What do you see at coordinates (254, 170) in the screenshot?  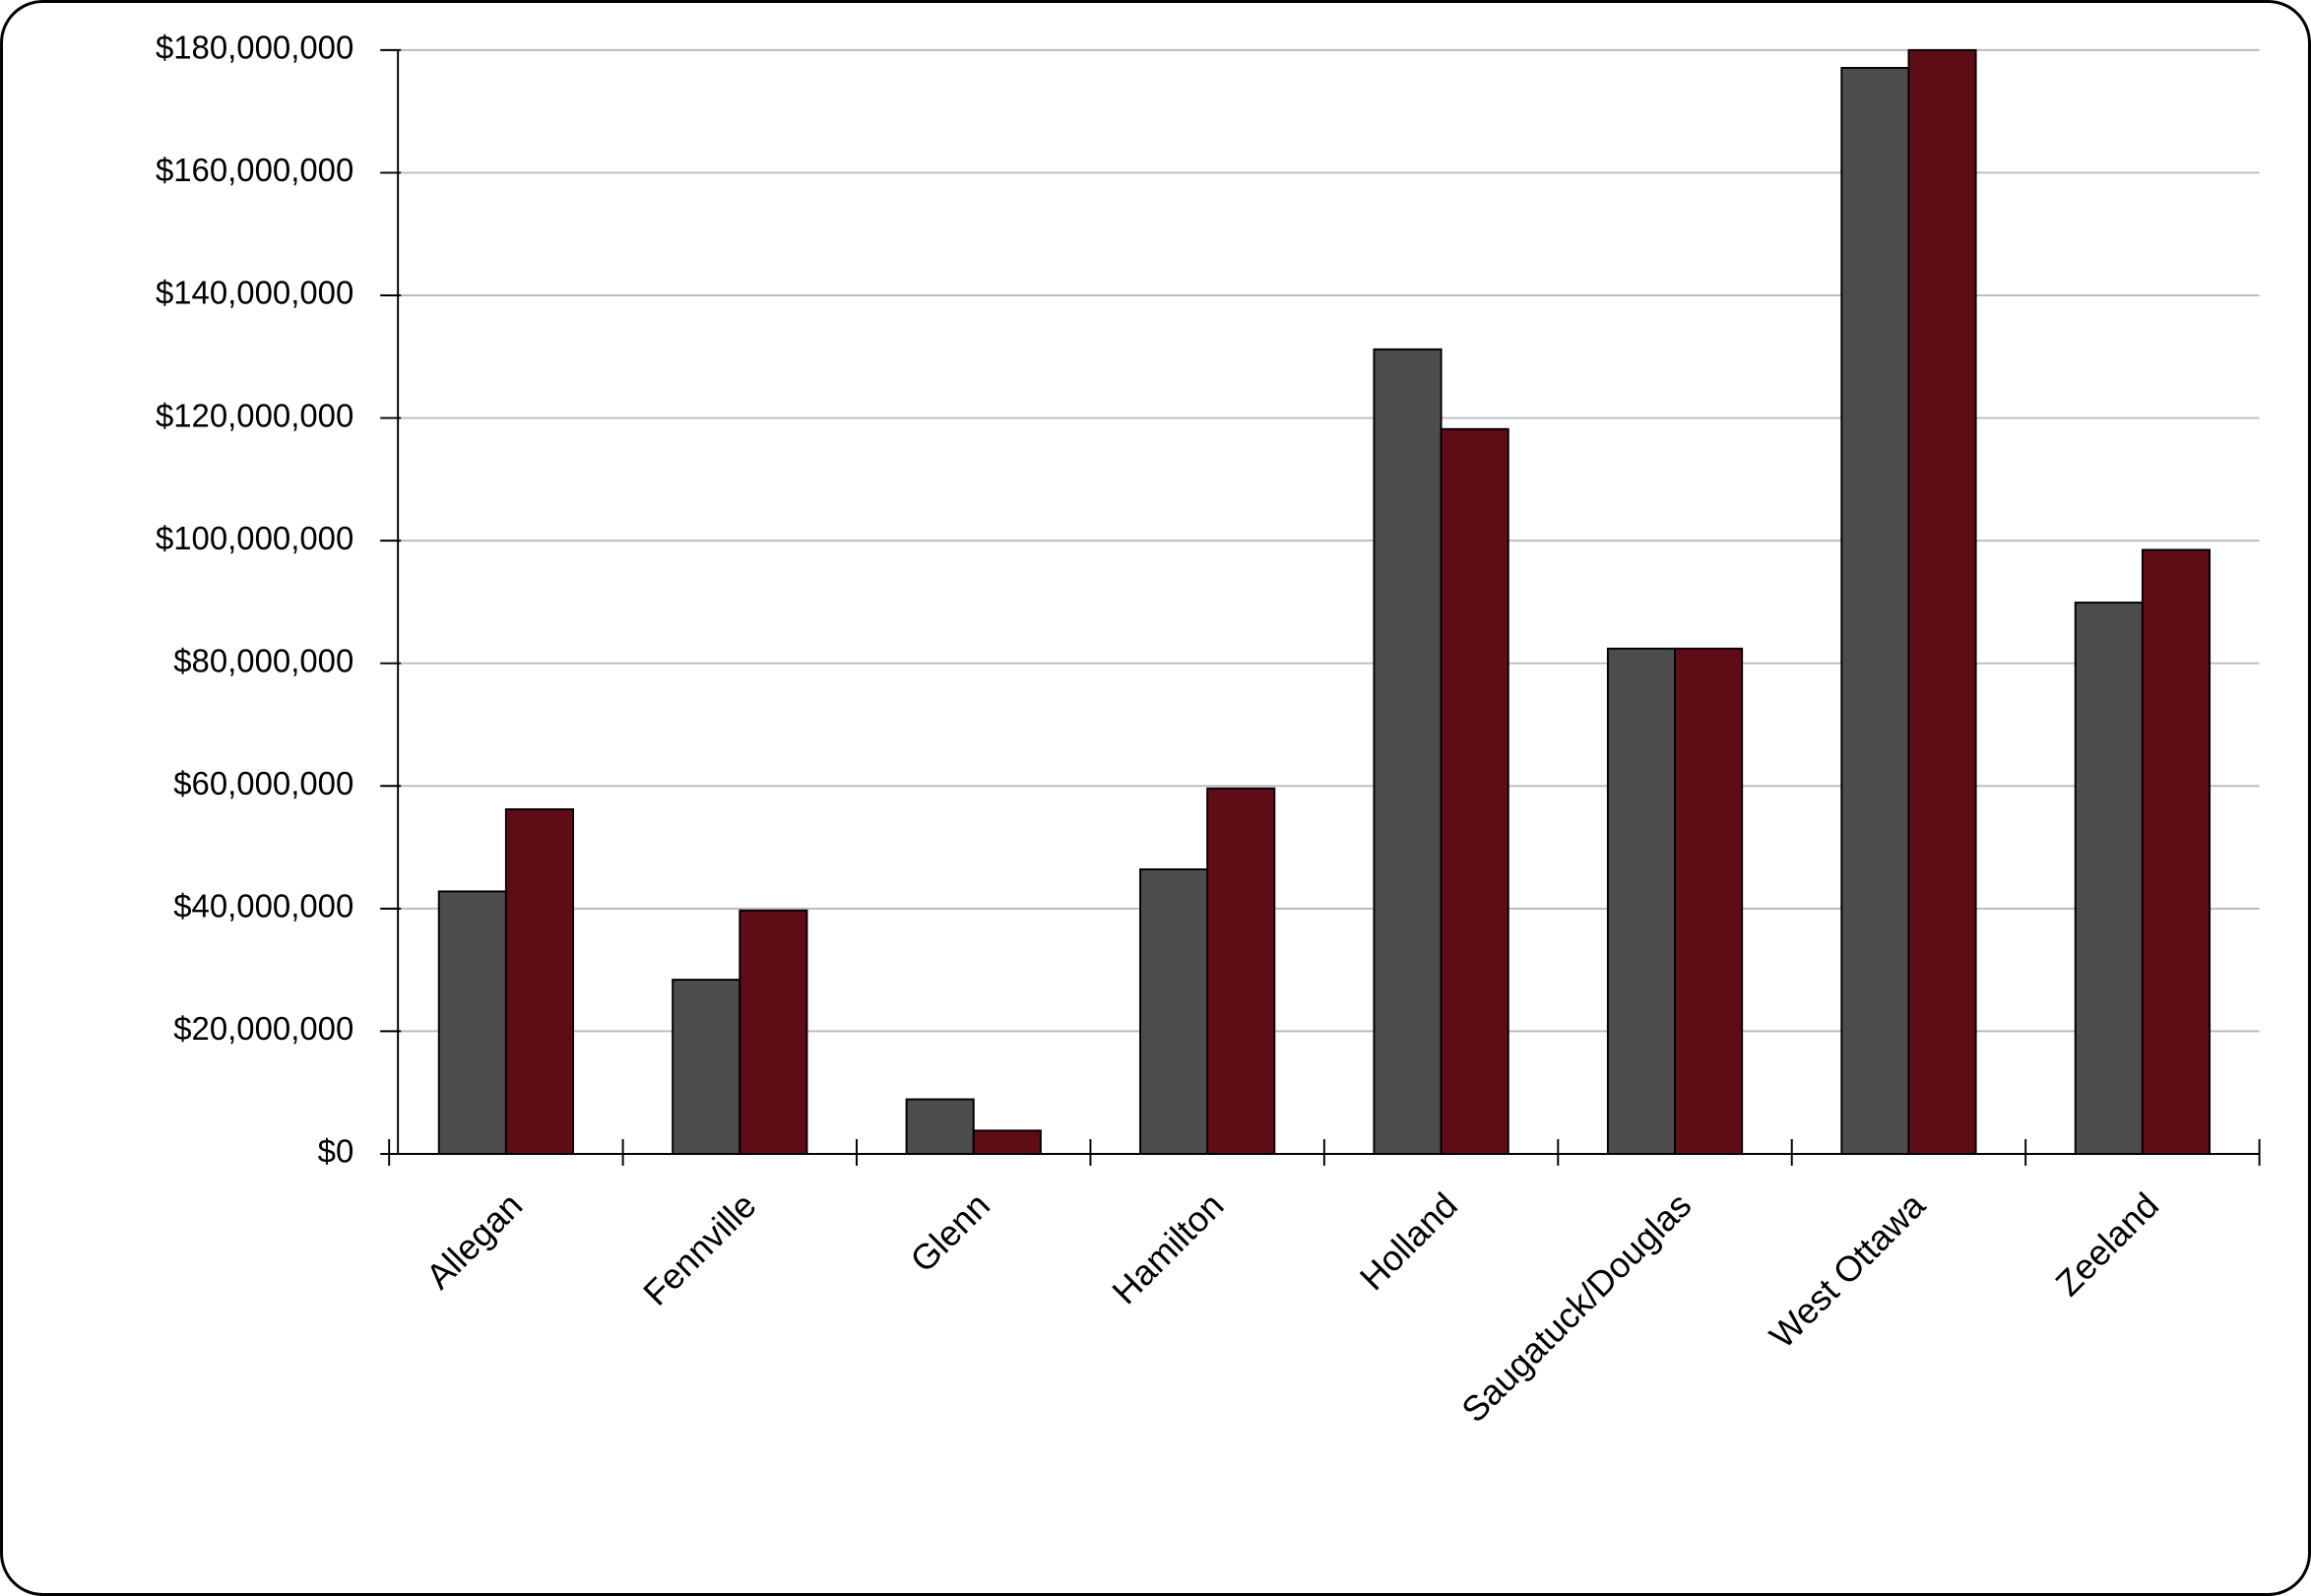 I see `y-tick-label: $160,000,000` at bounding box center [254, 170].